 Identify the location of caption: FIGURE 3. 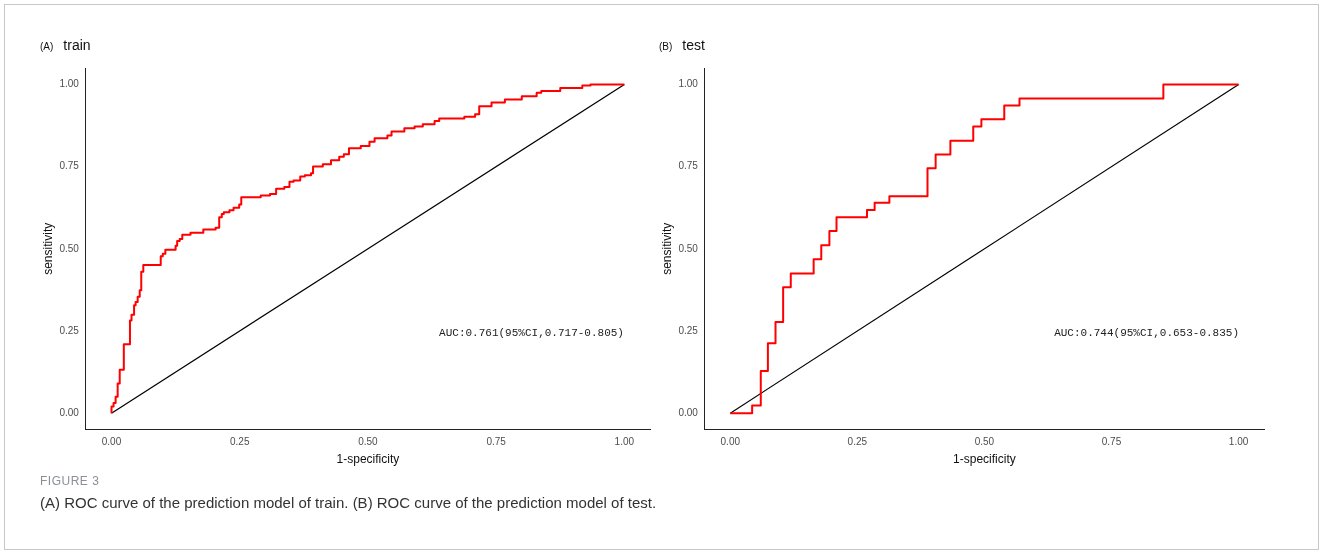
(70, 481).